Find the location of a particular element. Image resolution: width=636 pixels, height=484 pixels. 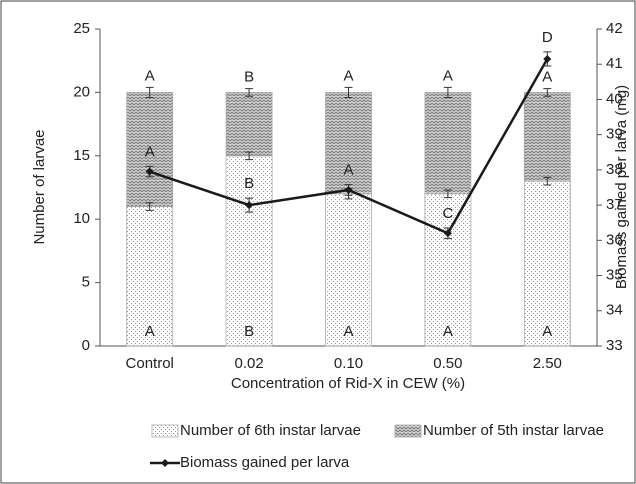

y2-tick-label: 41 is located at coordinates (614, 63).